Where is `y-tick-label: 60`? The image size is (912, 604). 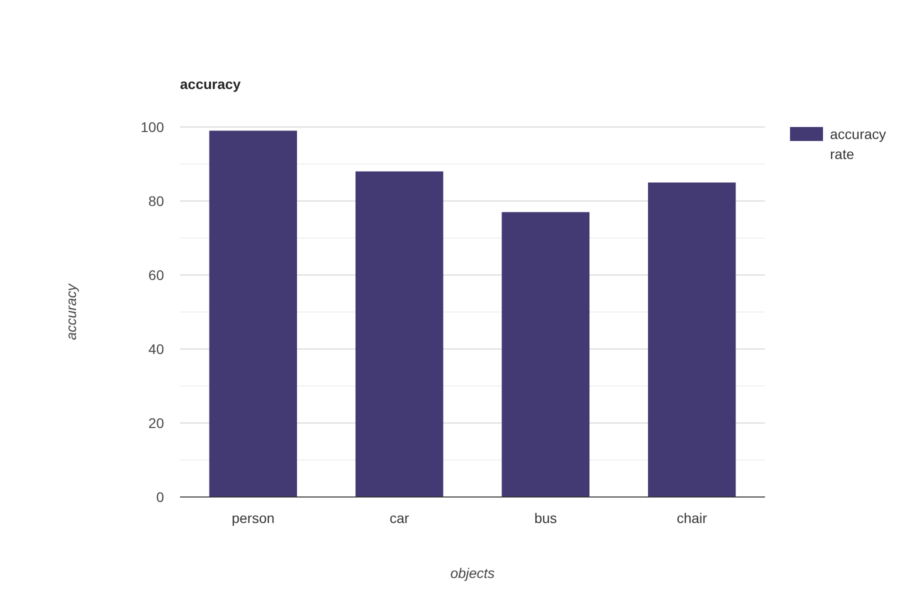 y-tick-label: 60 is located at coordinates (156, 274).